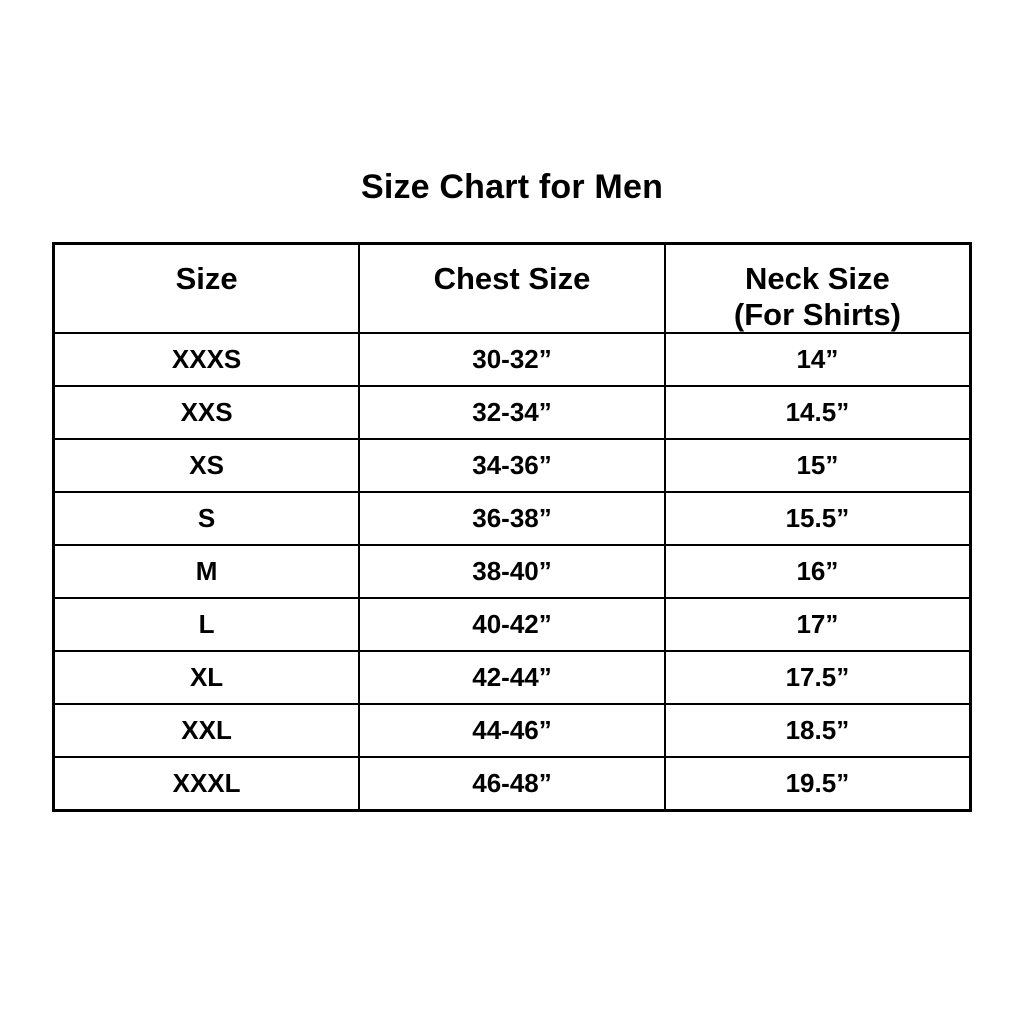 This screenshot has height=1024, width=1024. I want to click on table-row: S 36-38” 15.5”, so click(512, 519).